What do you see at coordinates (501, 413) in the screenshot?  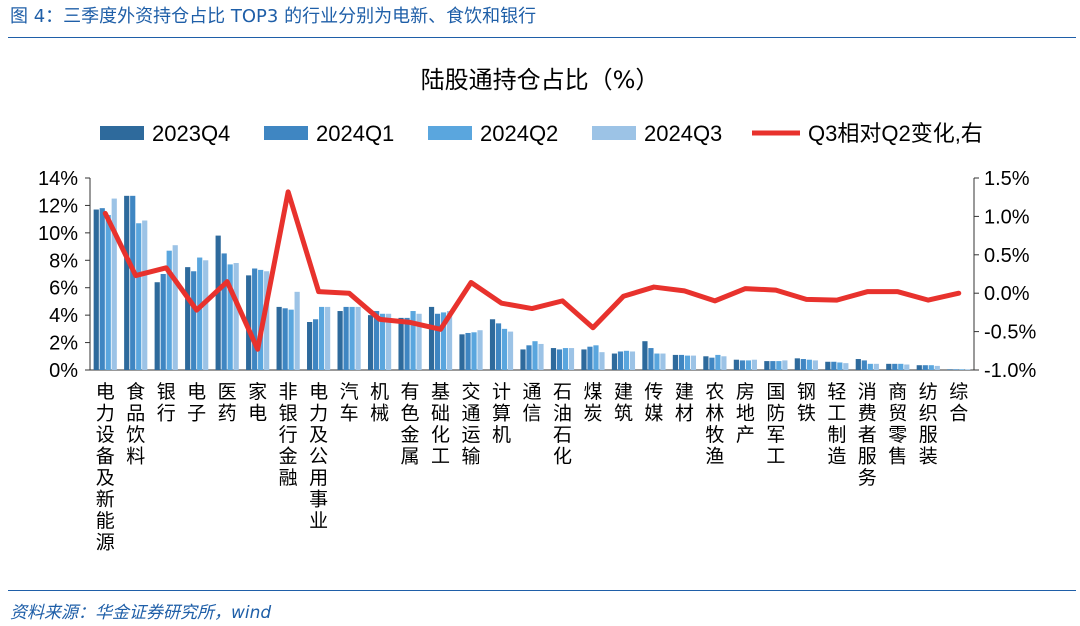 I see `category-label: 计算机` at bounding box center [501, 413].